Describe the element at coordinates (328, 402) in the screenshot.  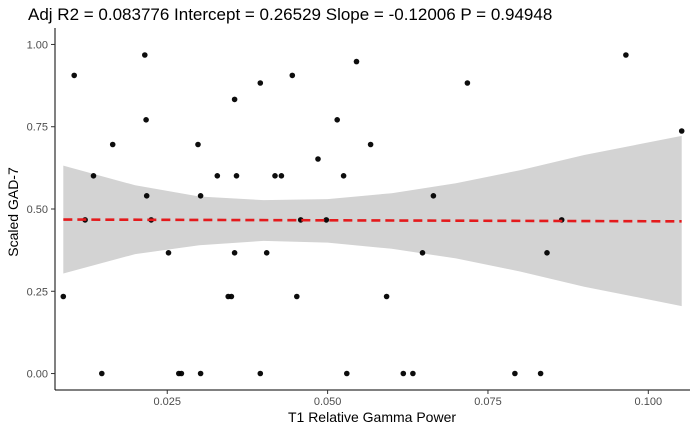
I see `x-tick-label: 0.050` at that location.